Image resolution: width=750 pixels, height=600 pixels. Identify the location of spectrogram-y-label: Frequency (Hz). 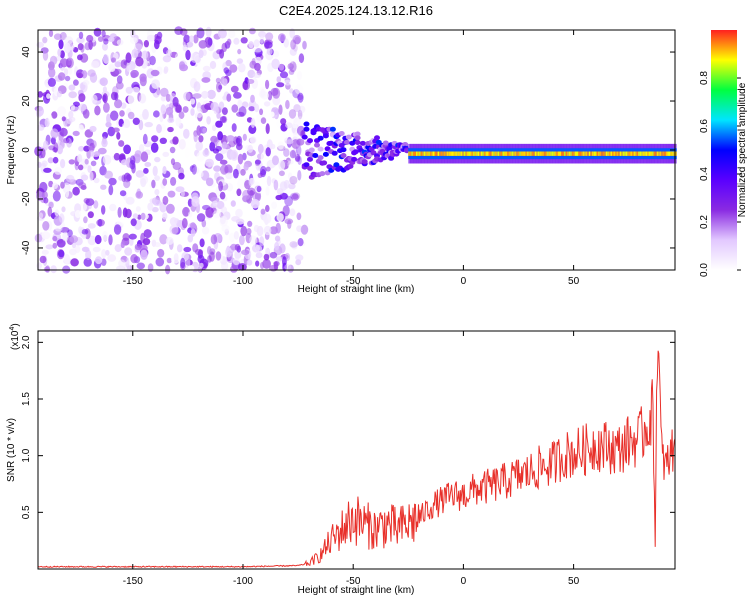
(11, 150).